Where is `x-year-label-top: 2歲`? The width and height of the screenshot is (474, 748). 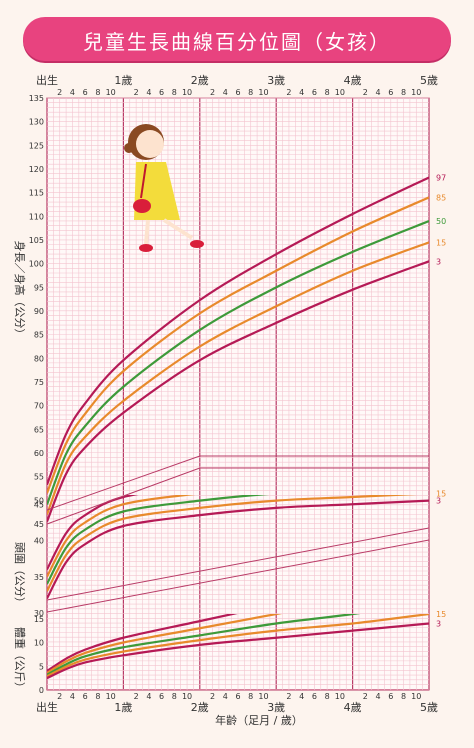
x-year-label-top: 2歲 is located at coordinates (200, 80).